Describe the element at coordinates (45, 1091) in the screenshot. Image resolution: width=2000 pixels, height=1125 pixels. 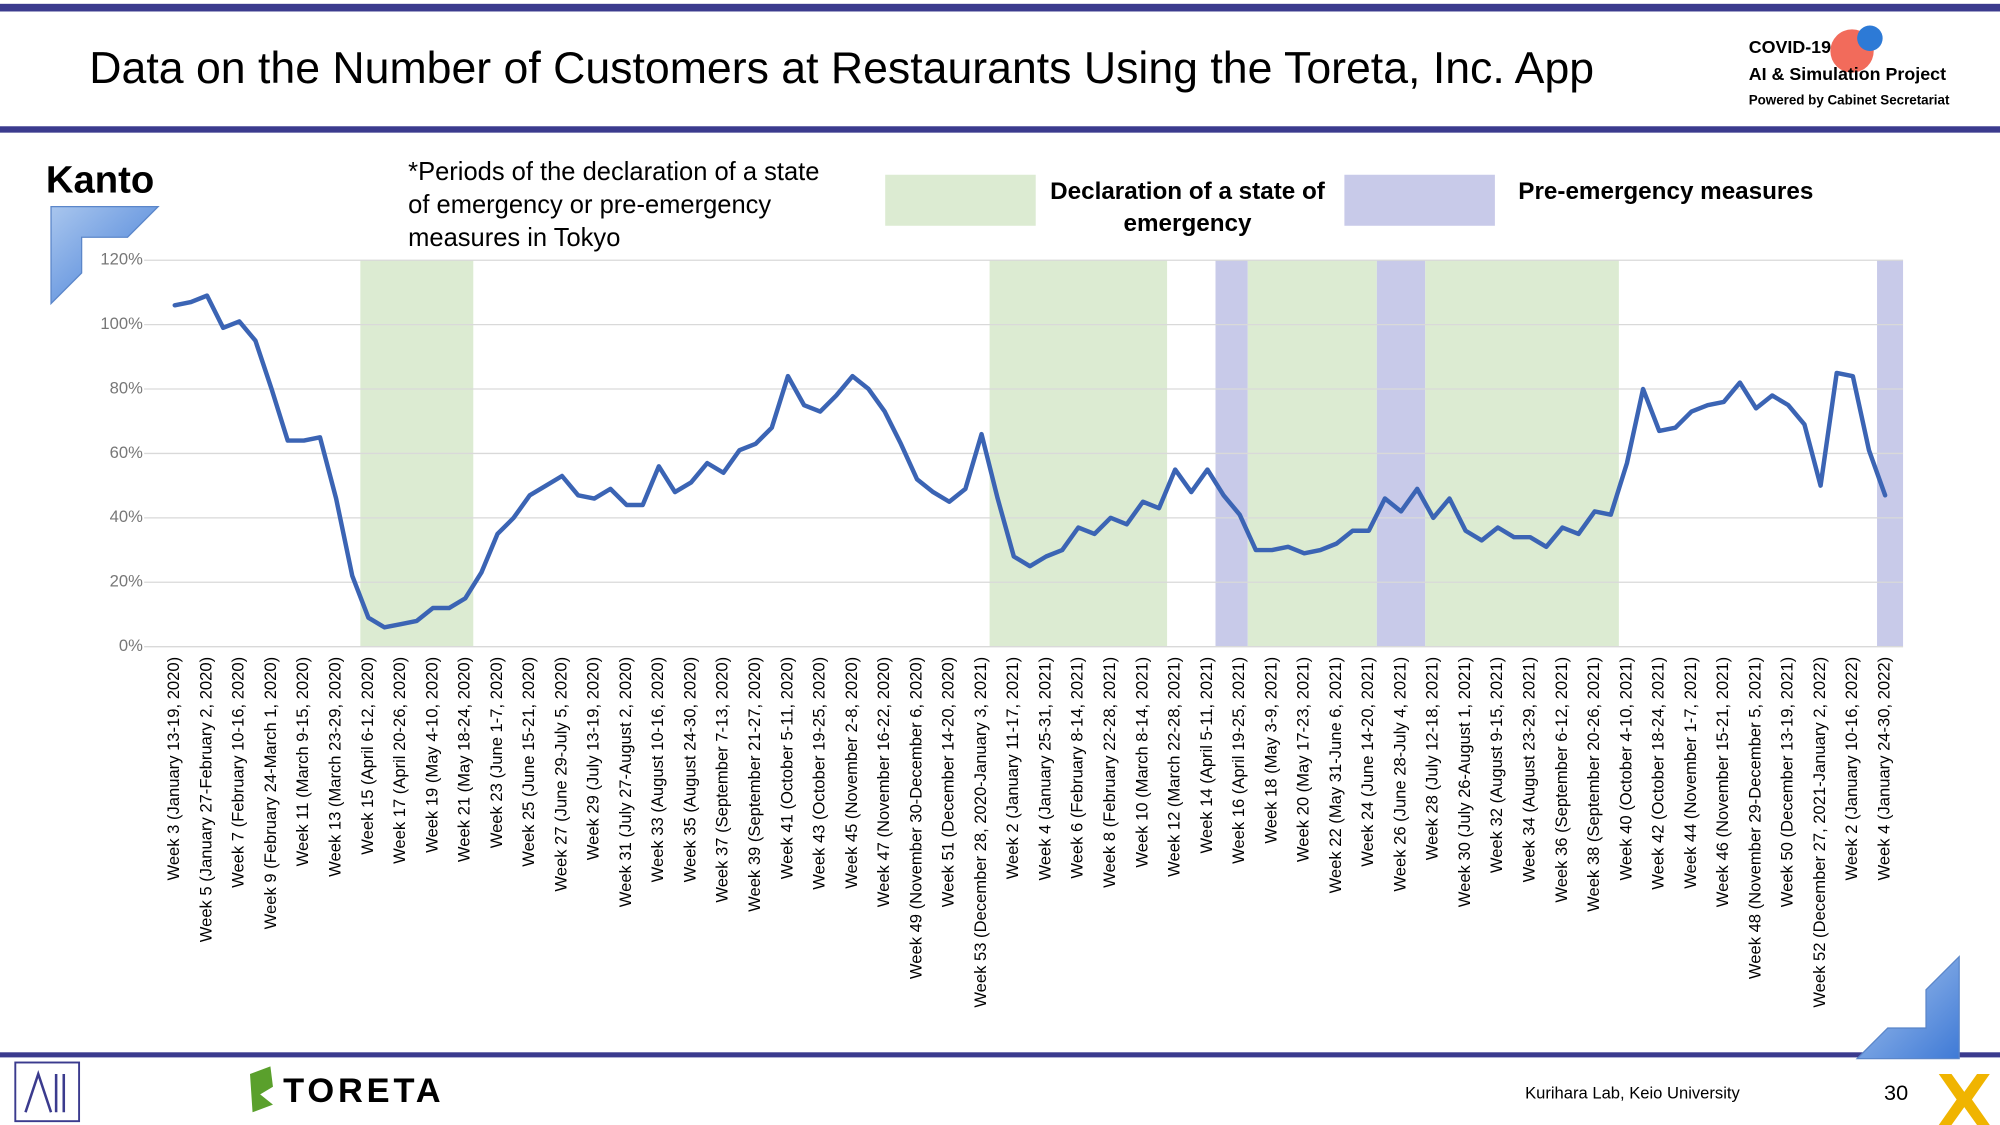
I see `lab-logo-mark` at that location.